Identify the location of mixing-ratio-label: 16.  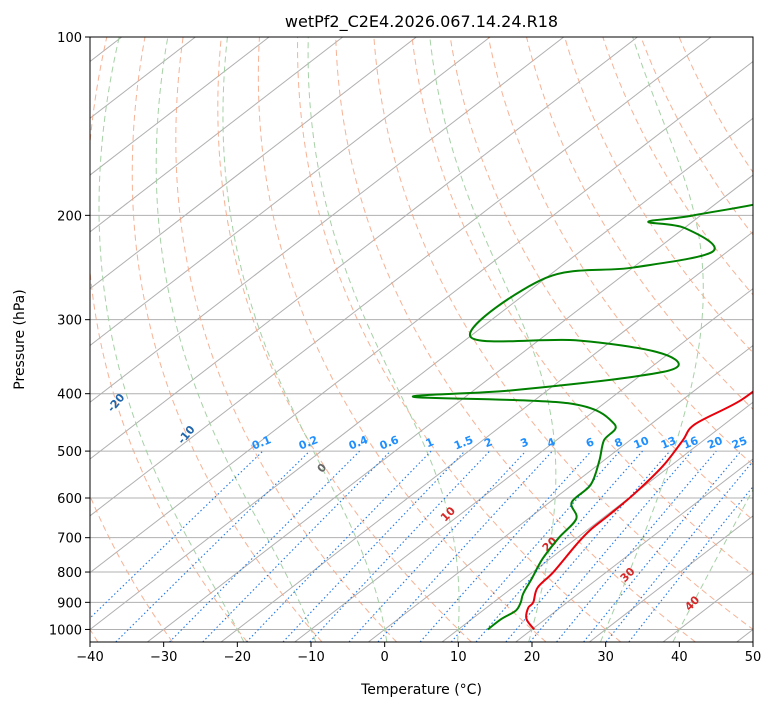
(690, 443).